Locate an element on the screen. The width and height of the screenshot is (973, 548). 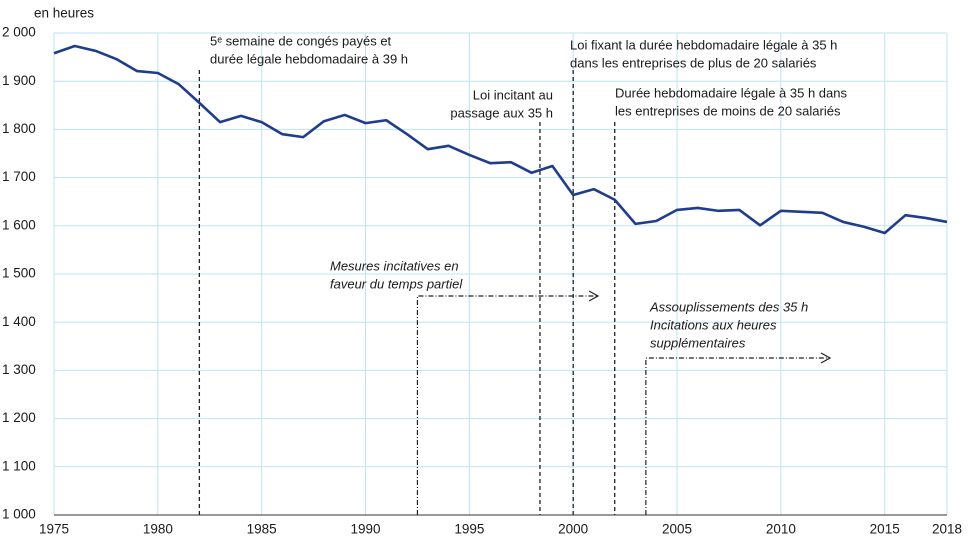
x-tick-label: 1975 is located at coordinates (54, 529).